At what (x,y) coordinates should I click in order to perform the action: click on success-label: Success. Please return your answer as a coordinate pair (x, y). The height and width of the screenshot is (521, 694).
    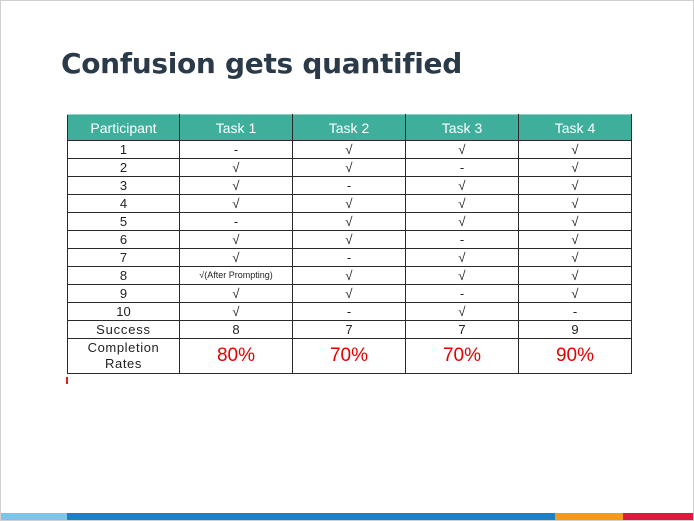
    Looking at the image, I should click on (123, 329).